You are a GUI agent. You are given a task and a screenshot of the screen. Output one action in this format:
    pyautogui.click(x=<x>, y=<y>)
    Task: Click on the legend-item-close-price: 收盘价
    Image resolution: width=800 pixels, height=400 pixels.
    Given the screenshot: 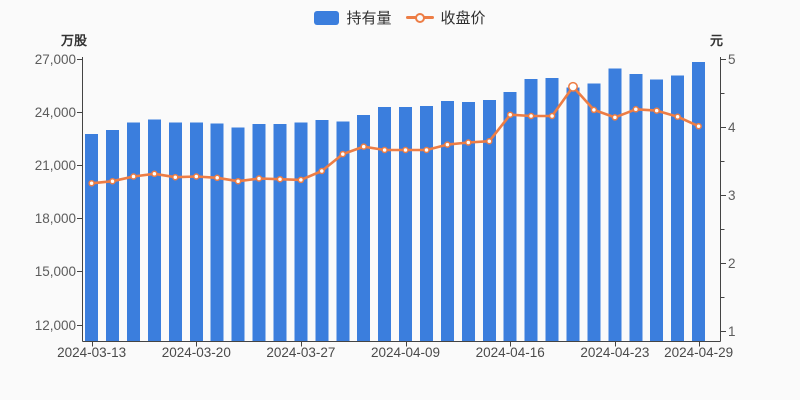 What is the action you would take?
    pyautogui.click(x=445, y=17)
    